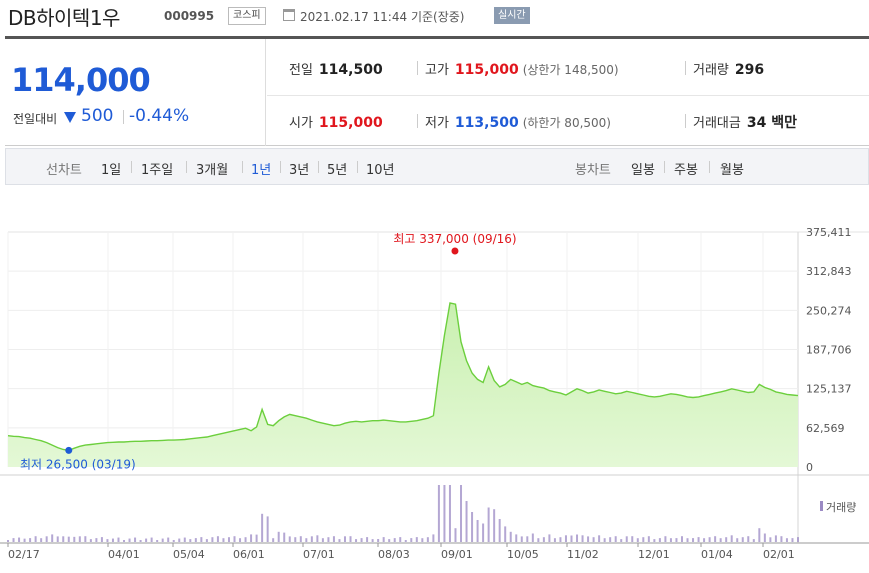  What do you see at coordinates (457, 554) in the screenshot?
I see `x-tick-label: 09/01` at bounding box center [457, 554].